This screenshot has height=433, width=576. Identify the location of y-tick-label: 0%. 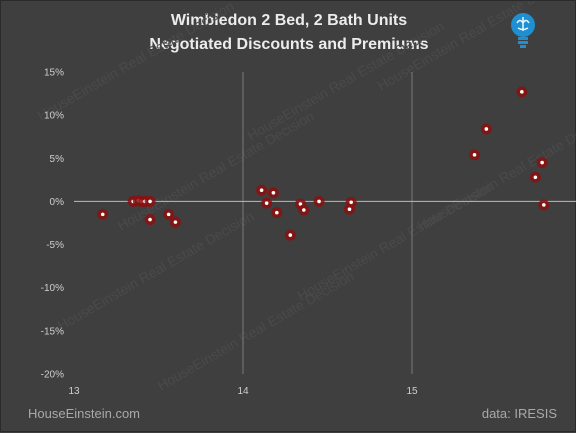
(57, 202).